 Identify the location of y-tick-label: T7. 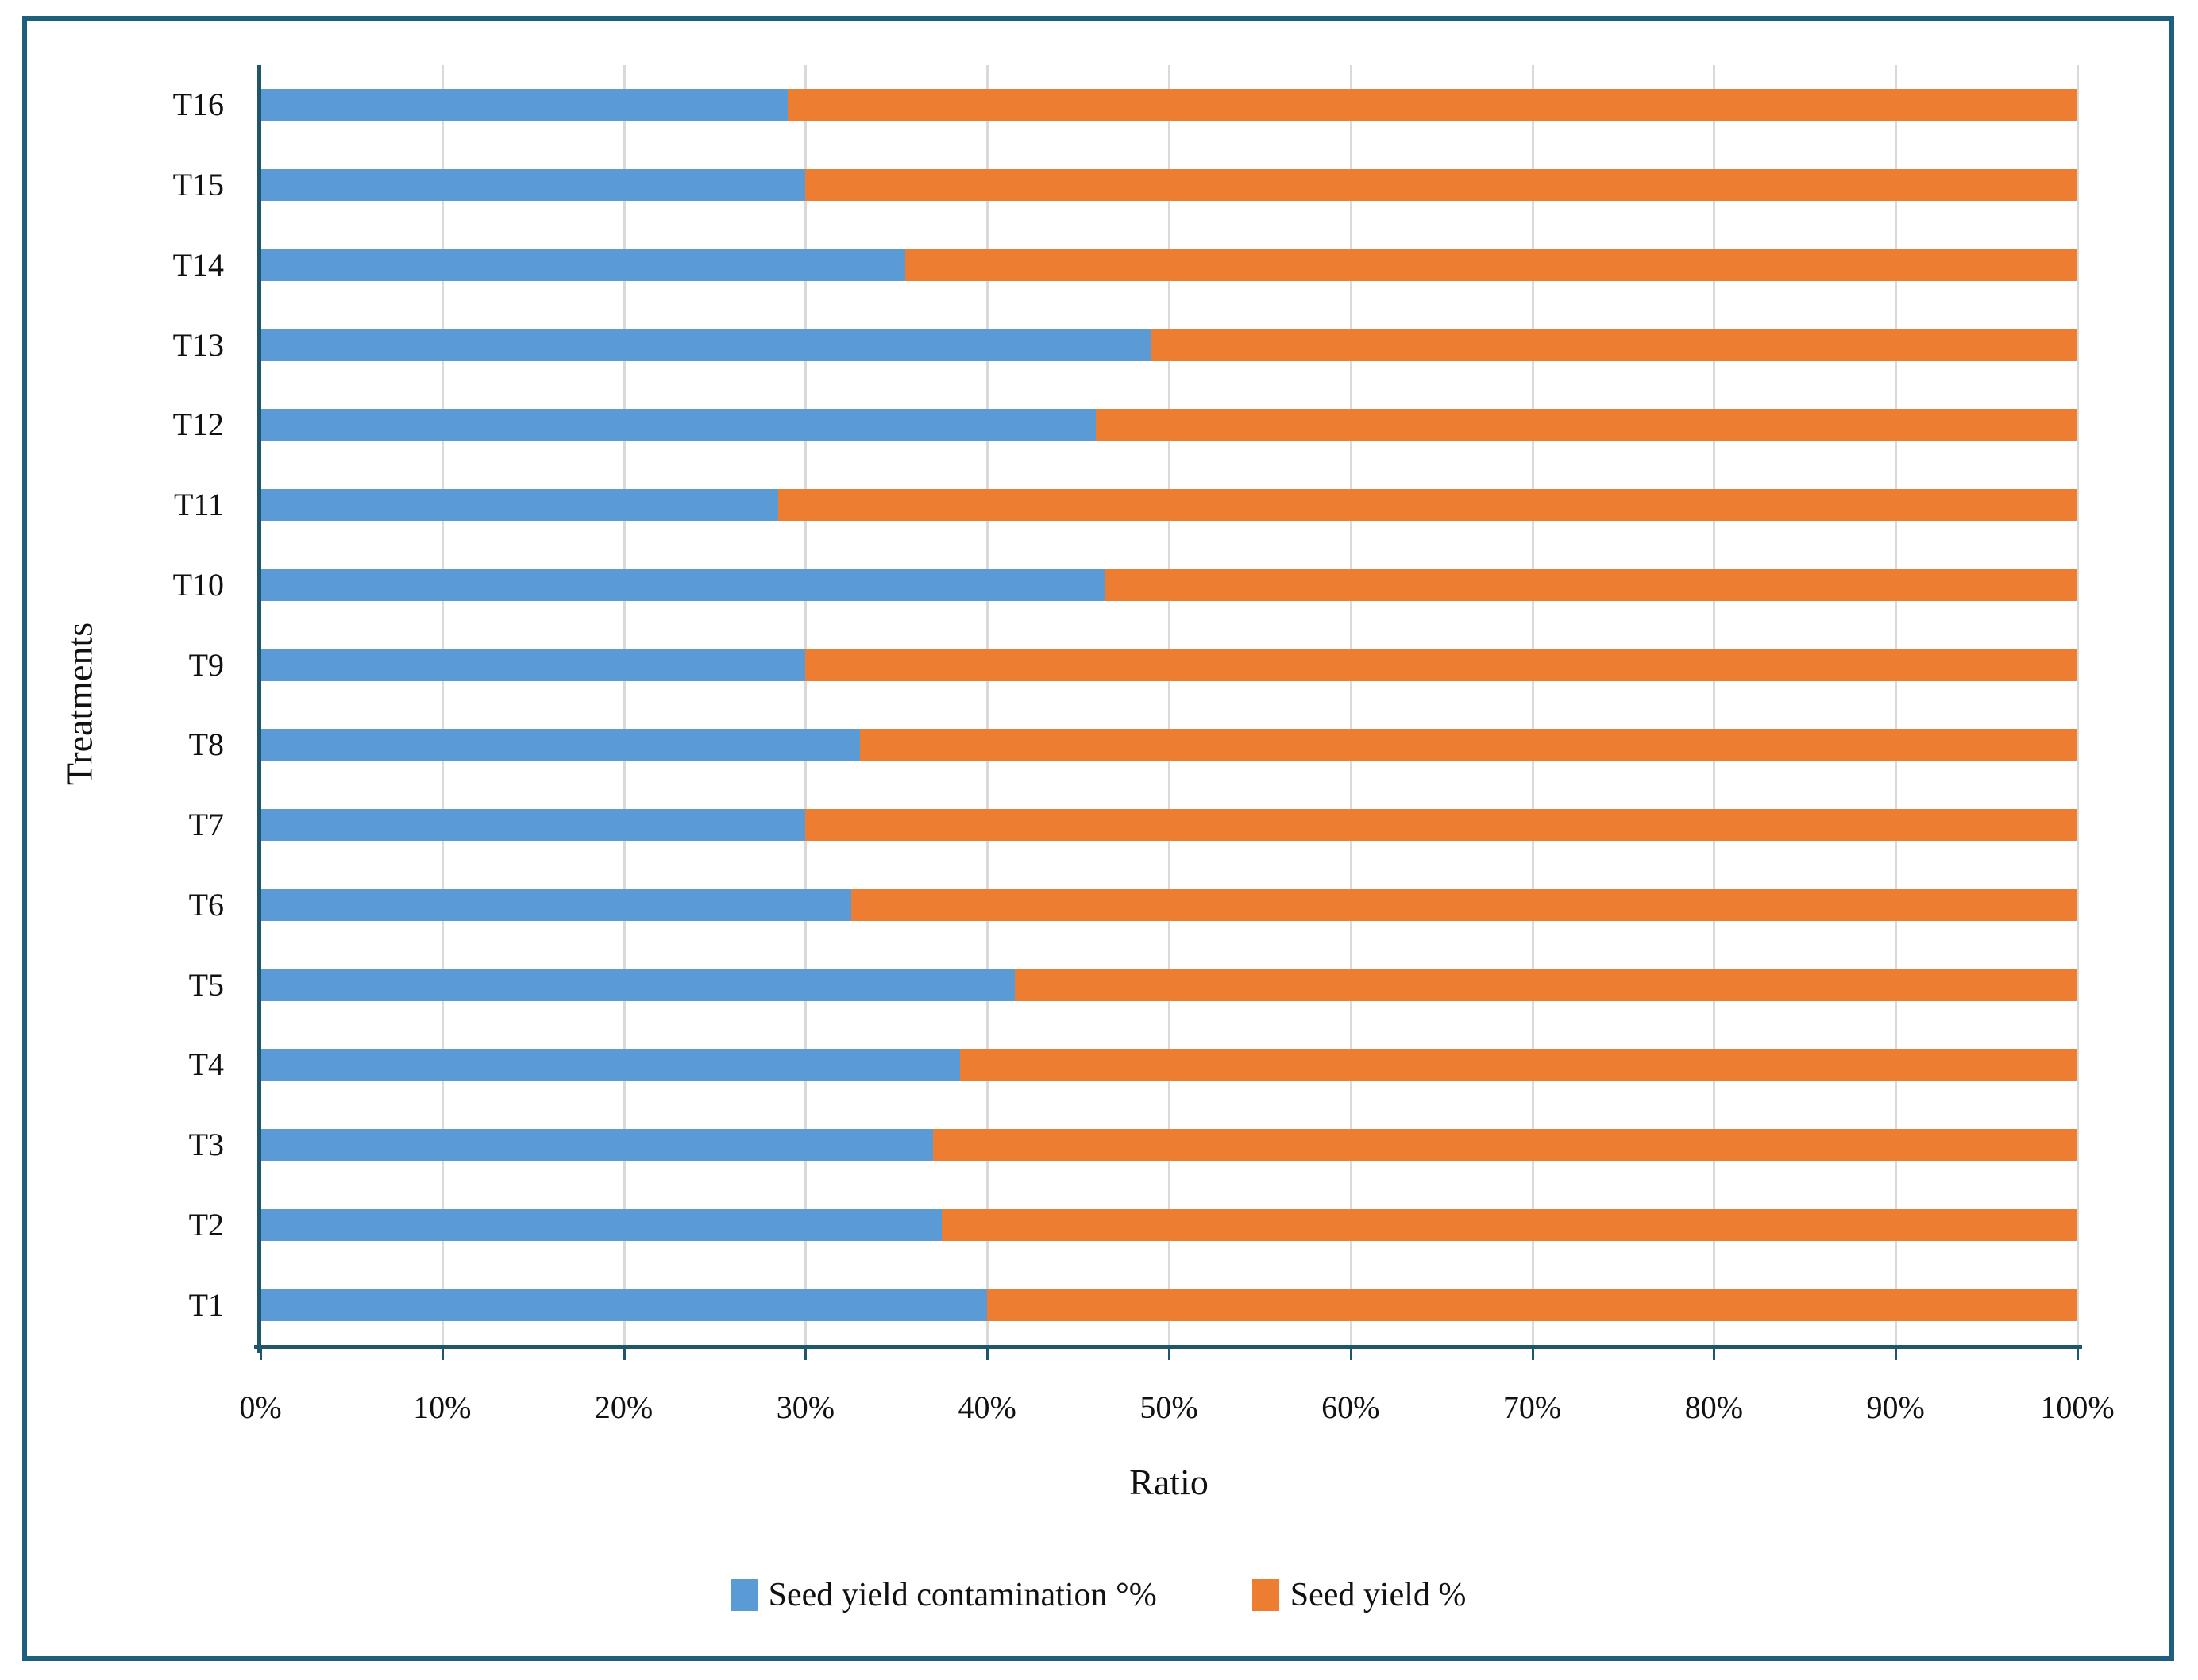
(206, 825).